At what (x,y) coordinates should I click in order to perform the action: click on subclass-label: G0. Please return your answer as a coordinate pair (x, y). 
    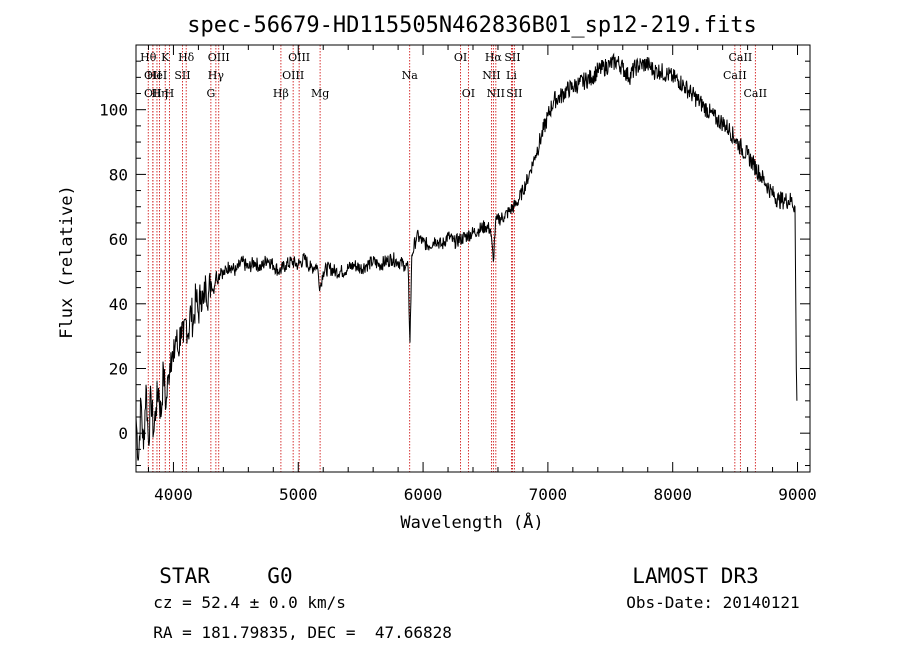
    Looking at the image, I should click on (280, 576).